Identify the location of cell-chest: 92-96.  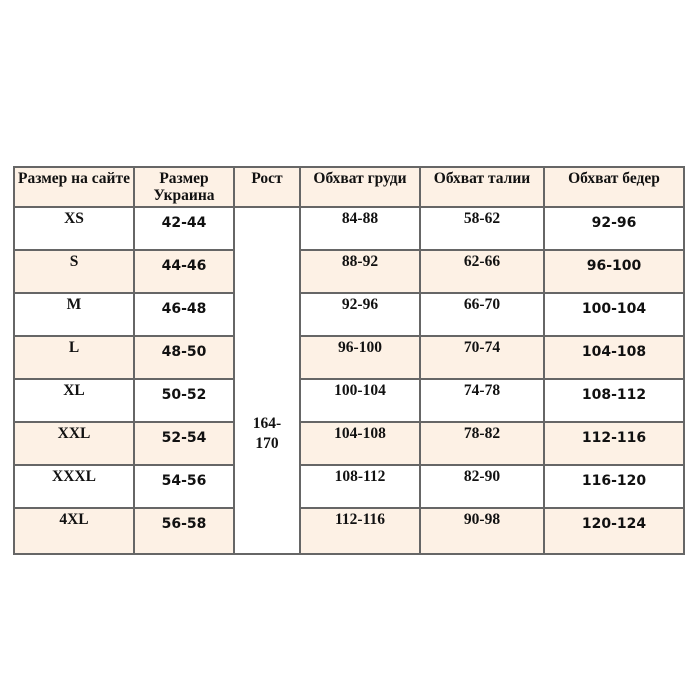
(360, 314).